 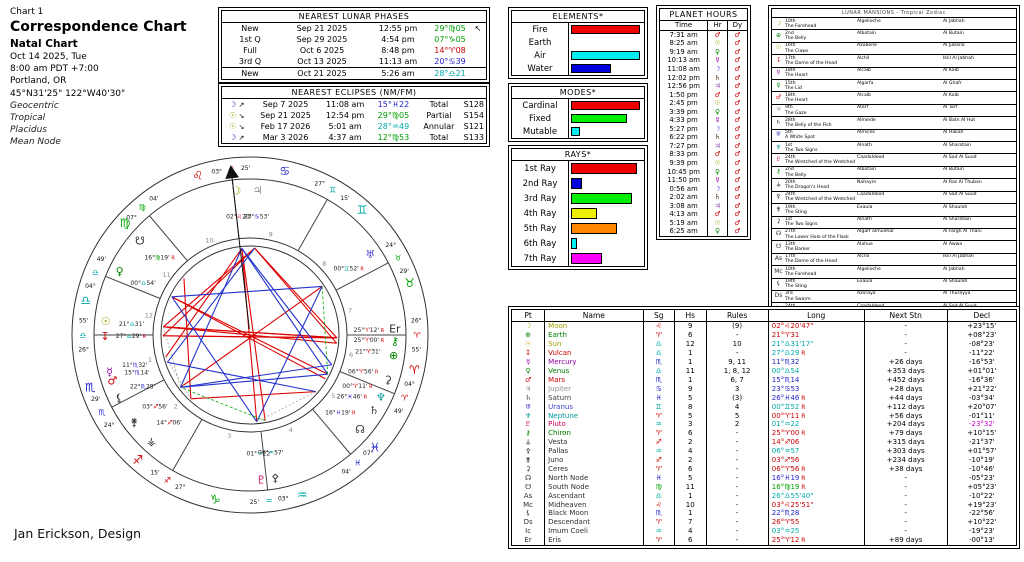 What do you see at coordinates (360, 429) in the screenshot?
I see `north_node-wheel-icon: ☊` at bounding box center [360, 429].